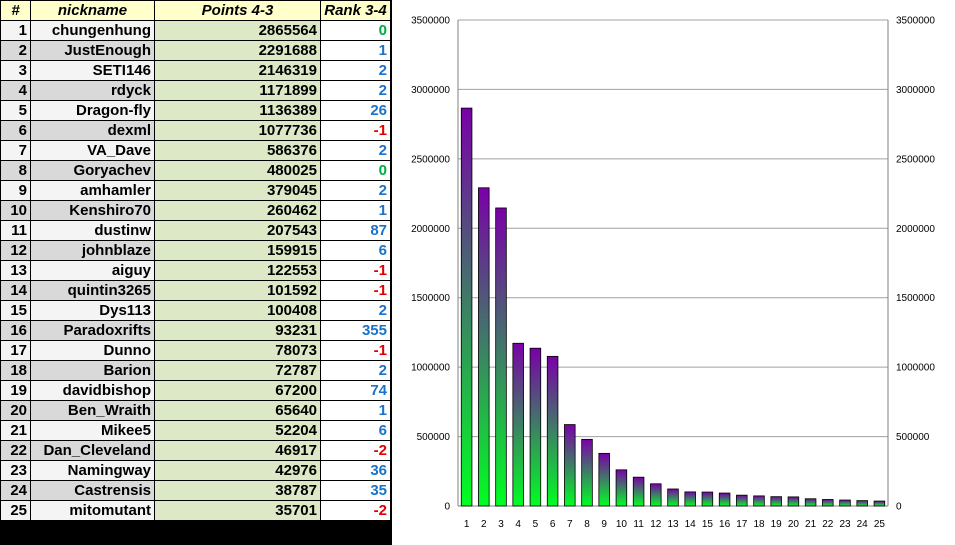  Describe the element at coordinates (237, 390) in the screenshot. I see `points-cell: 67200` at that location.